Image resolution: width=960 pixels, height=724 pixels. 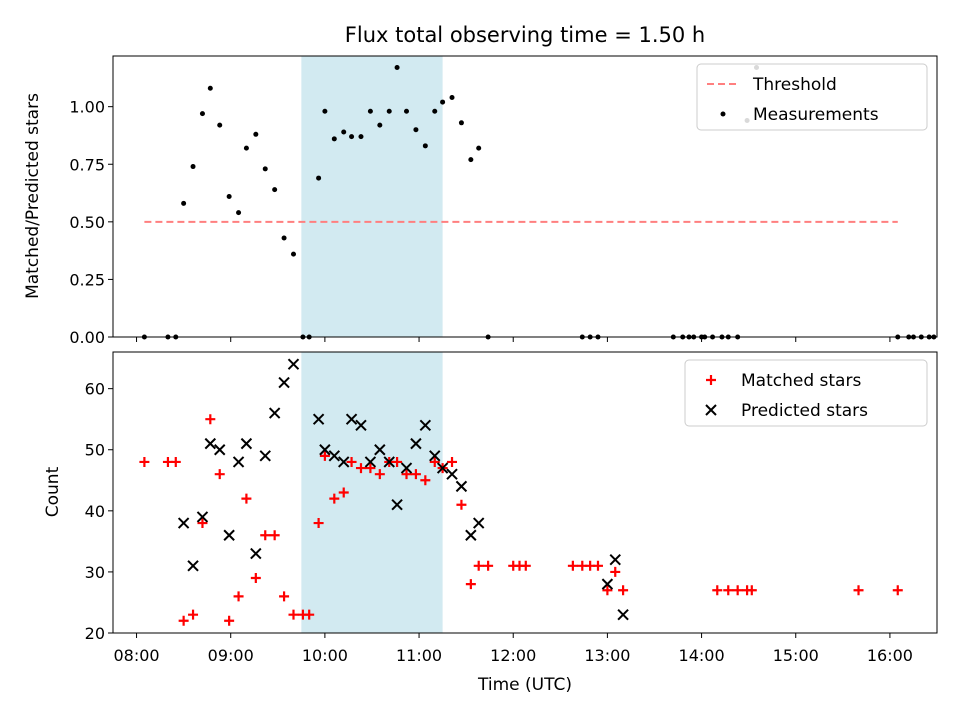 What do you see at coordinates (796, 655) in the screenshot?
I see `x-tick-label: 15:00` at bounding box center [796, 655].